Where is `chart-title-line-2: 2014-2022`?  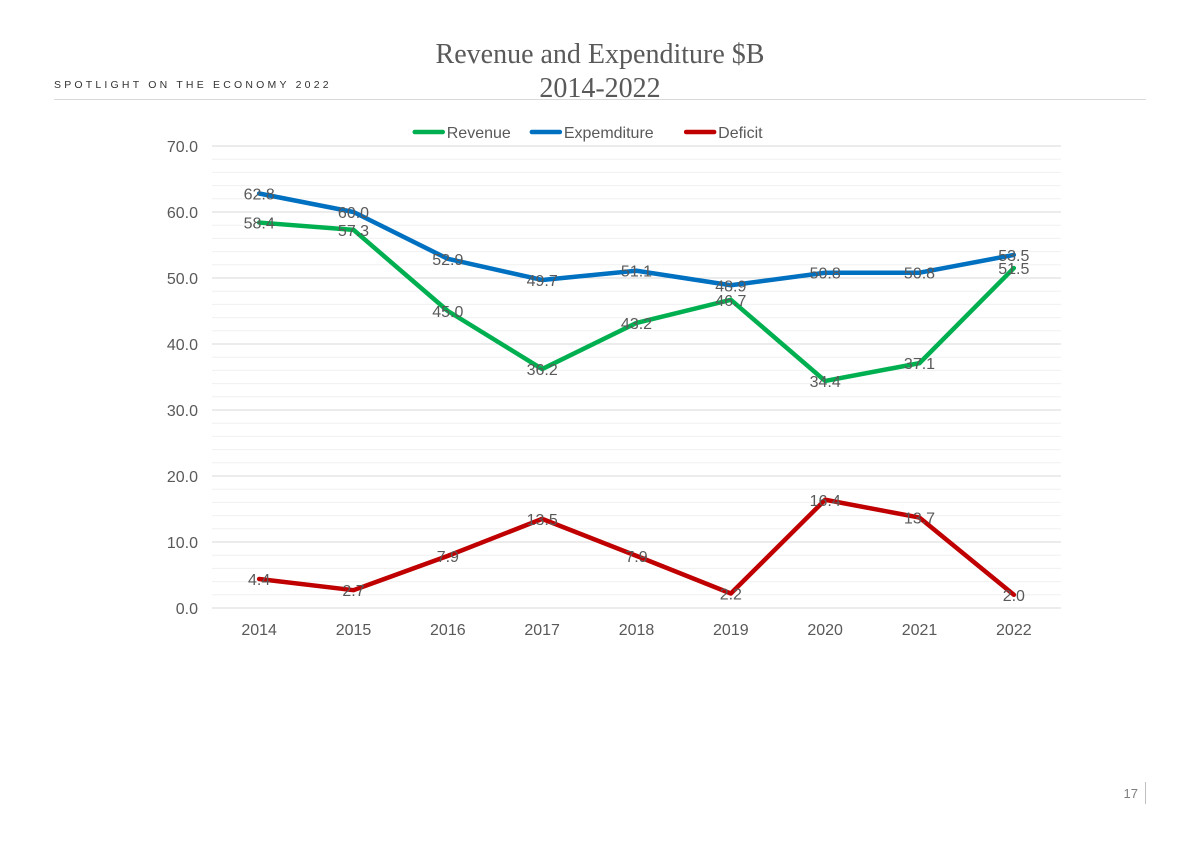
chart-title-line-2: 2014-2022 is located at coordinates (600, 88).